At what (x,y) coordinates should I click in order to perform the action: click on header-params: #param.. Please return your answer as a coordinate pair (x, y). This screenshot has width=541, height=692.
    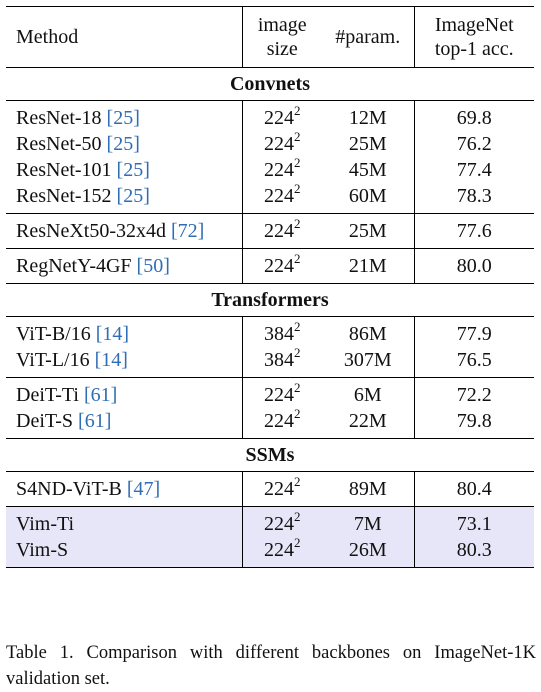
    Looking at the image, I should click on (368, 37).